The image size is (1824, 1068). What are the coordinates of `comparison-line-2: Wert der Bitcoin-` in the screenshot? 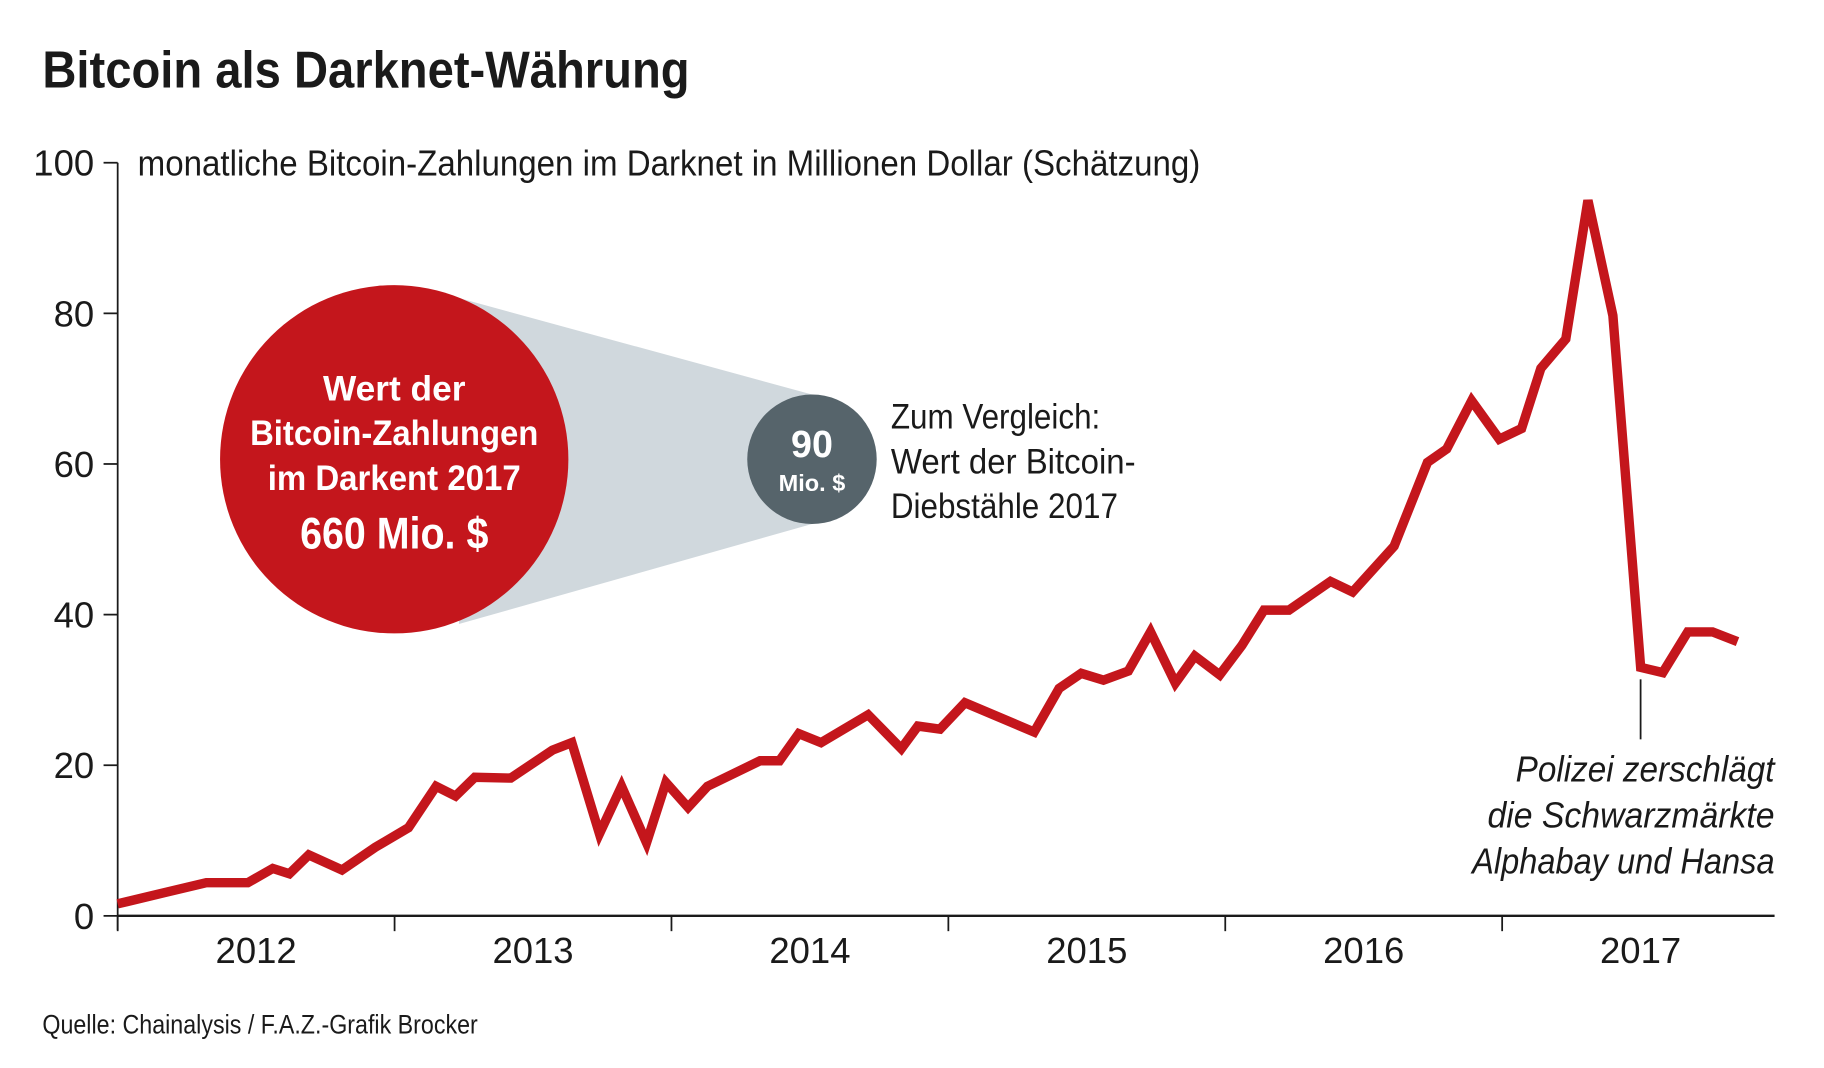 It's located at (1013, 461).